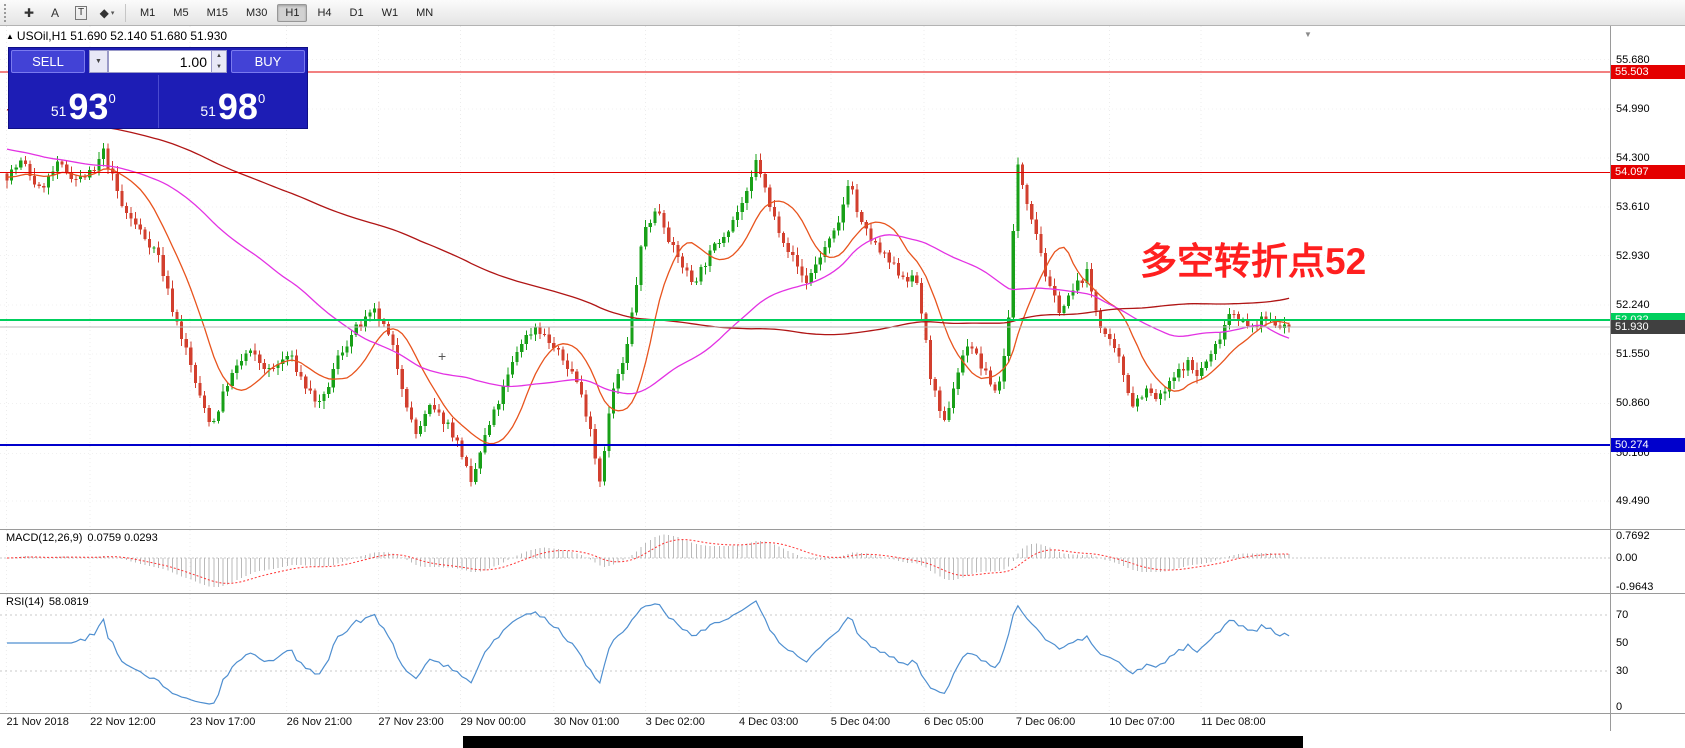  What do you see at coordinates (256, 12) in the screenshot?
I see `timeframe-button-M30: M30` at bounding box center [256, 12].